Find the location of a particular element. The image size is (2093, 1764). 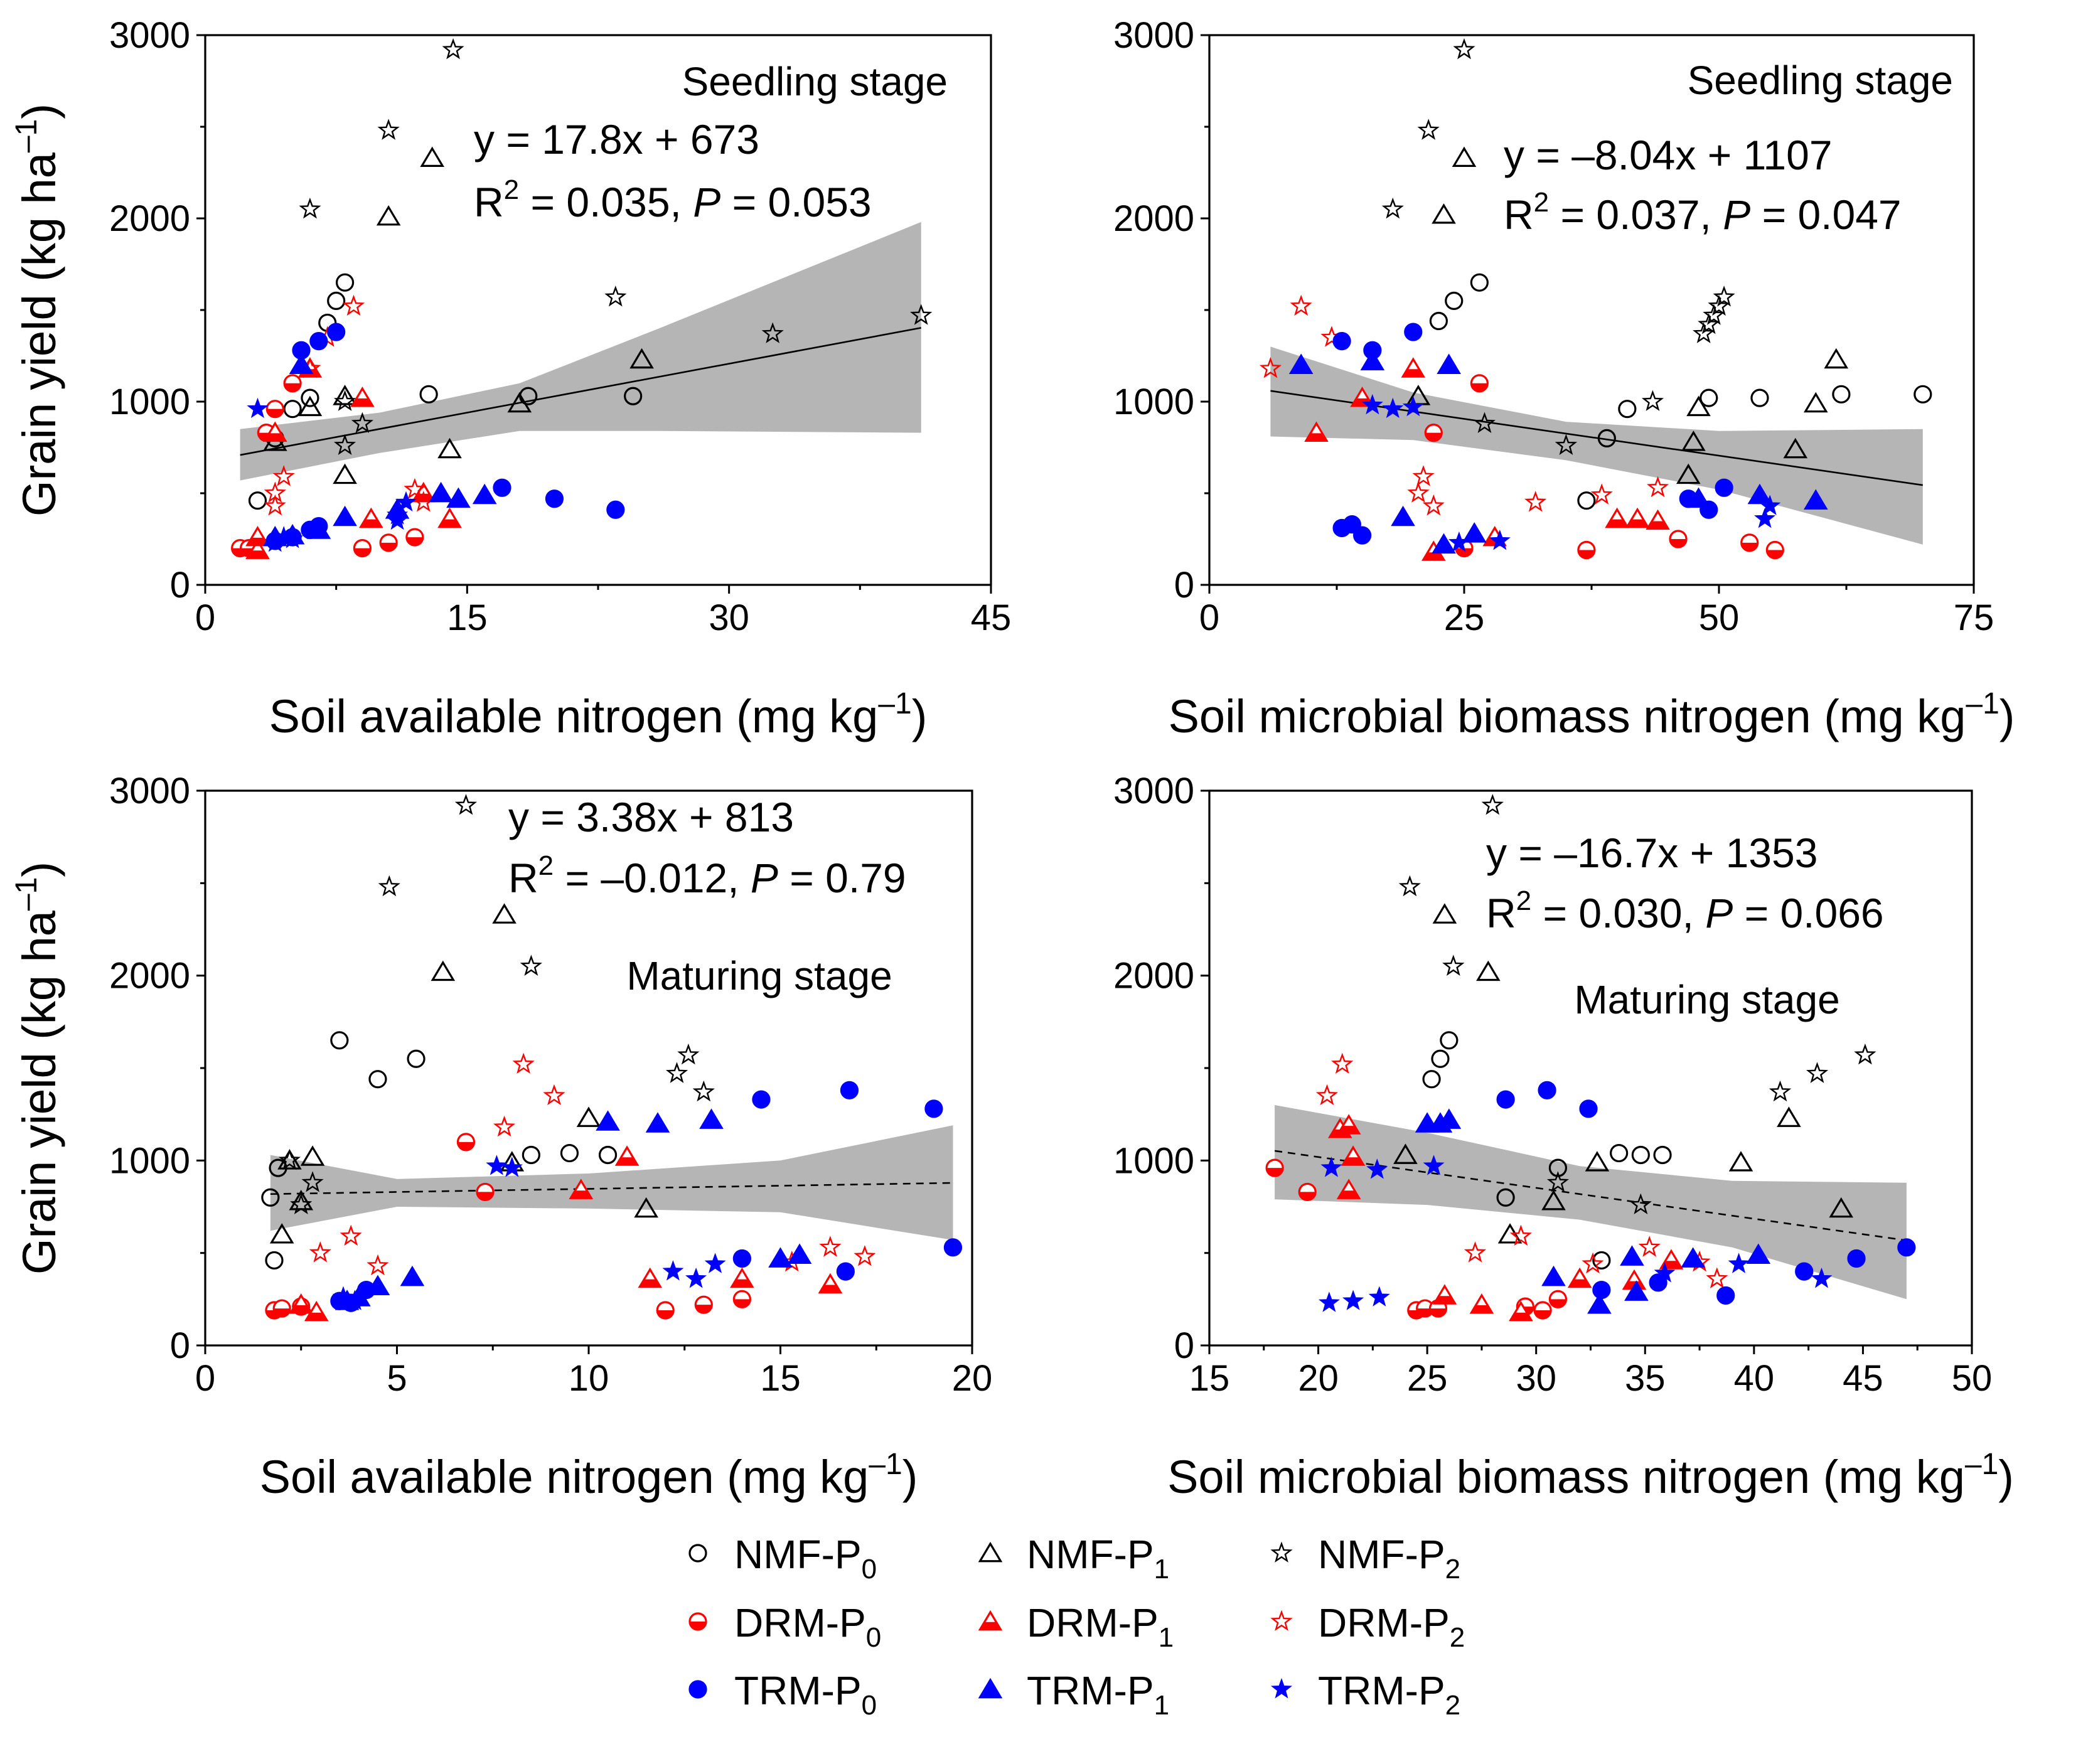

y-tick-label: 3000 is located at coordinates (149, 791).